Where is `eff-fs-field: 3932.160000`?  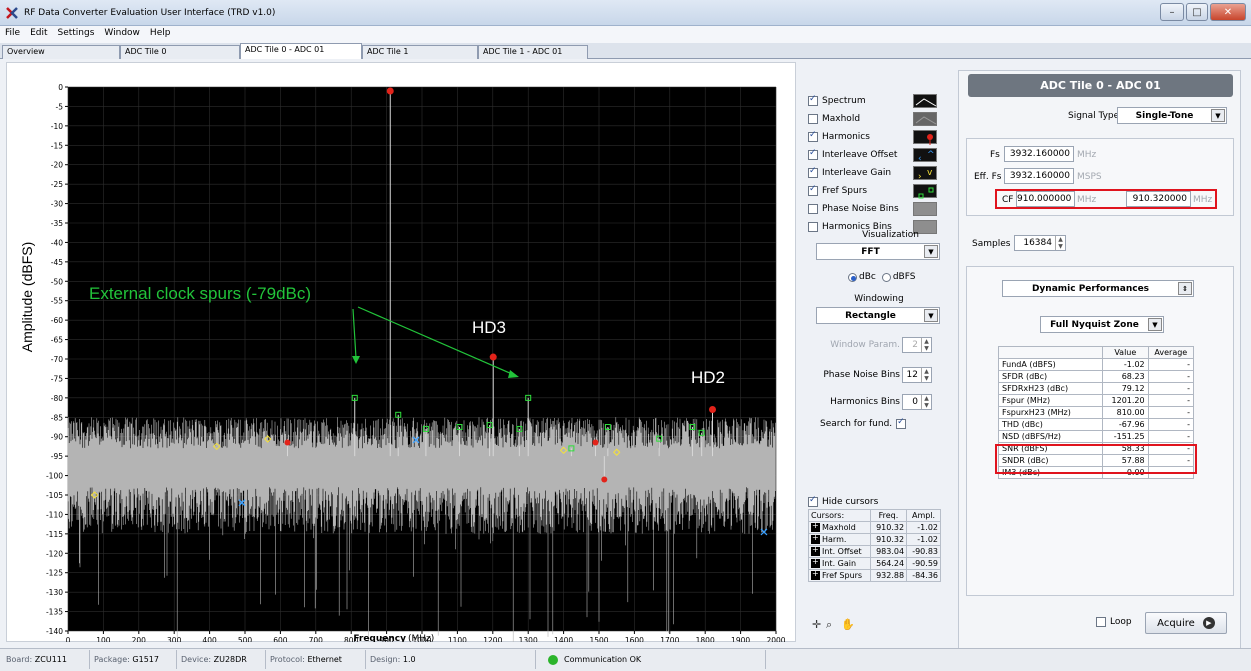
eff-fs-field: 3932.160000 is located at coordinates (1039, 176).